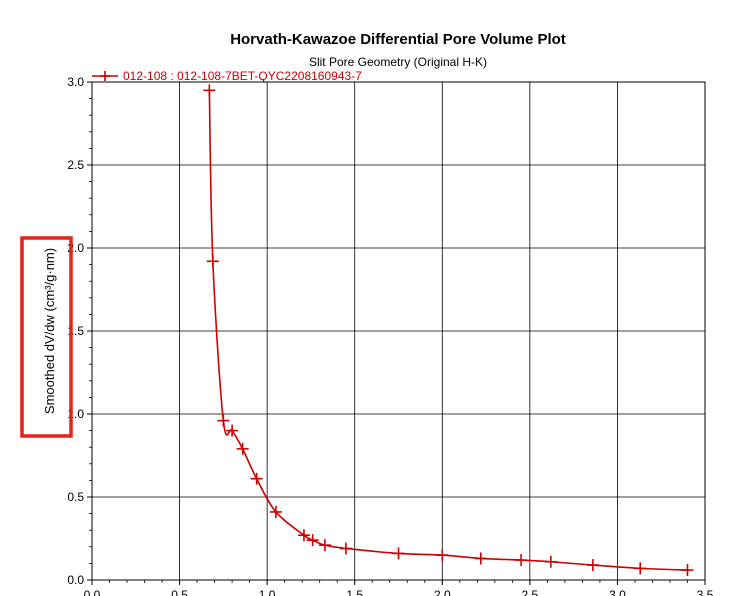  What do you see at coordinates (49, 331) in the screenshot?
I see `y-axis-label: Smoothed dV/dw (cm³/g·nm)` at bounding box center [49, 331].